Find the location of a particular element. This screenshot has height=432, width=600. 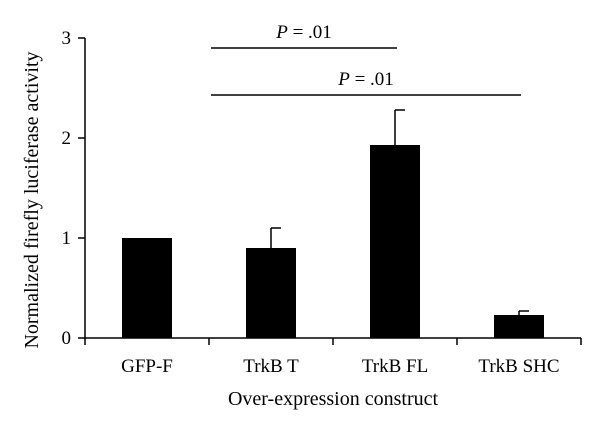

x-tick-label: TrkB T is located at coordinates (271, 366).